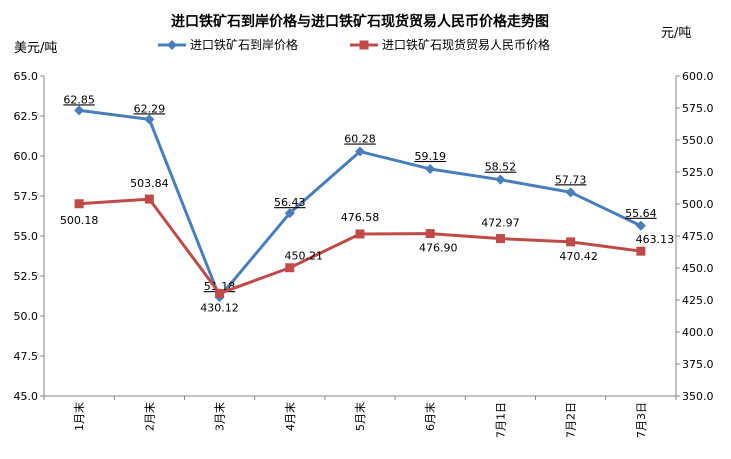 Image resolution: width=731 pixels, height=459 pixels. Describe the element at coordinates (698, 332) in the screenshot. I see `y-right-tick-label: 400.0` at that location.